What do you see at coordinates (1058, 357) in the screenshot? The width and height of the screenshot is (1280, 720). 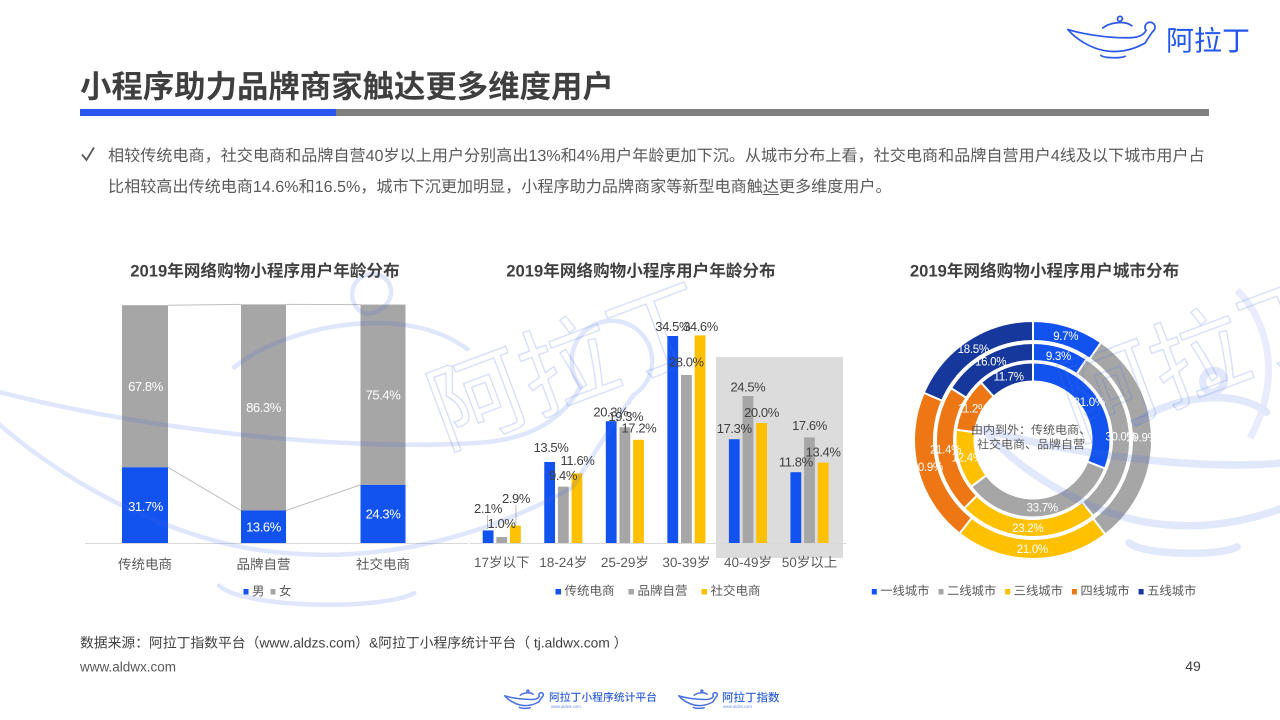 I see `svg-text: 9.3%` at bounding box center [1058, 357].